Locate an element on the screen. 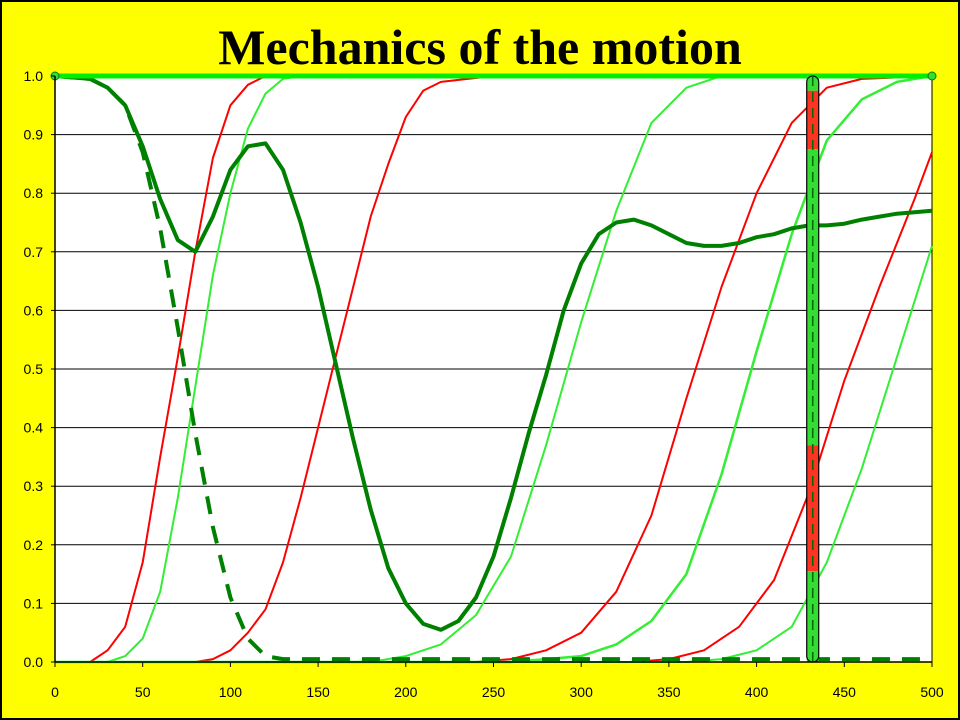 The width and height of the screenshot is (960, 720). x-tick-label: 500 is located at coordinates (932, 692).